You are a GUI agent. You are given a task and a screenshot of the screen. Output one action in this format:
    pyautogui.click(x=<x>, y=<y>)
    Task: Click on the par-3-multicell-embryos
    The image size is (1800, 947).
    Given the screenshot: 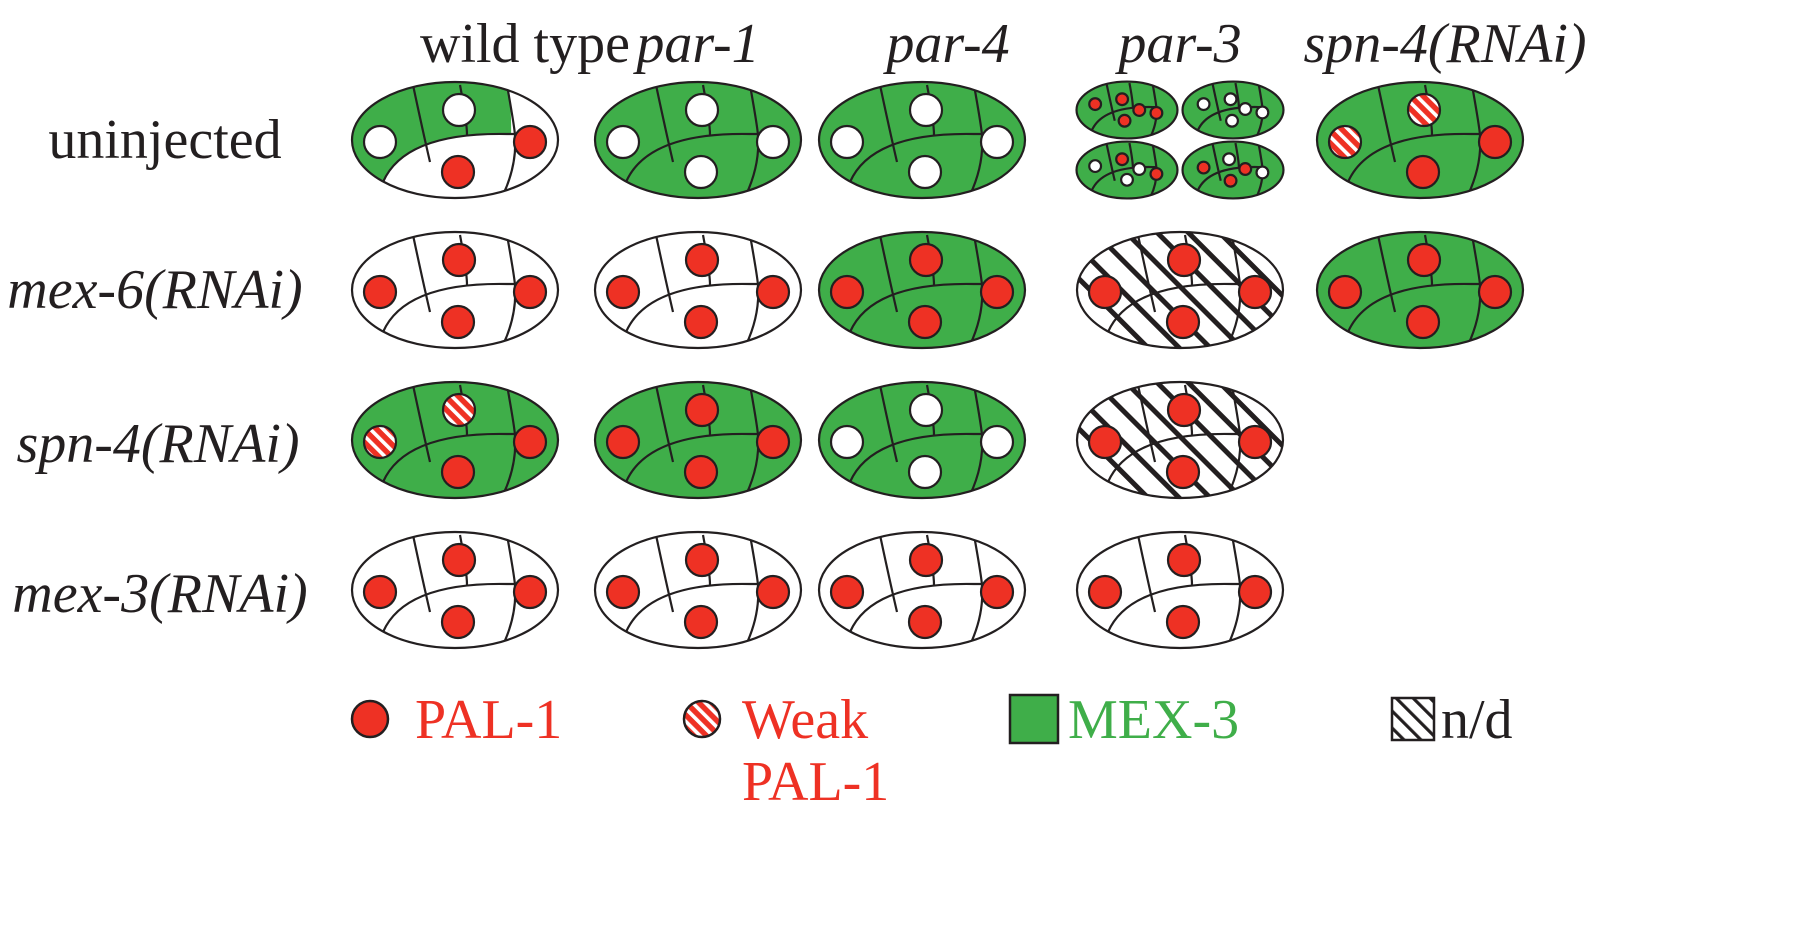 What is the action you would take?
    pyautogui.click(x=1180, y=140)
    